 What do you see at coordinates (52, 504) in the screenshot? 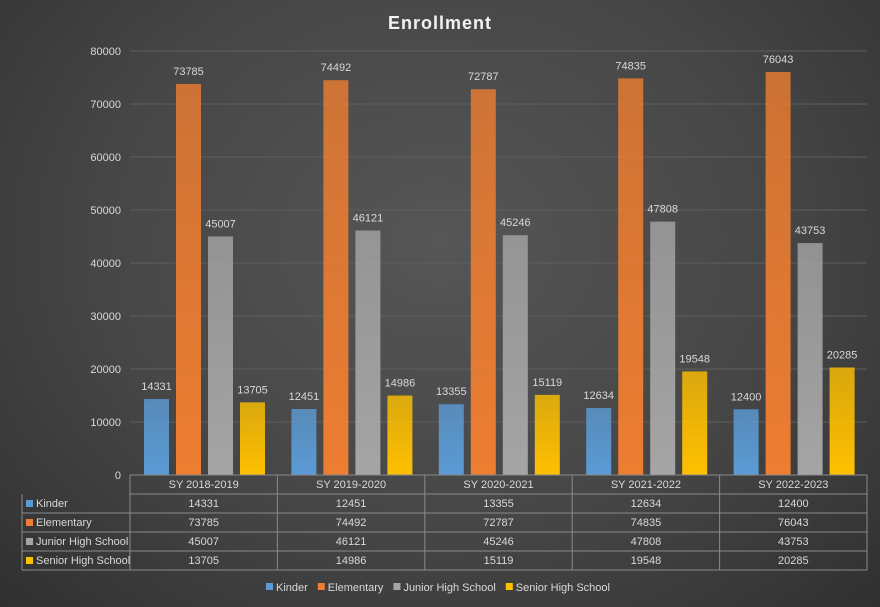
I see `row-label: Kinder` at bounding box center [52, 504].